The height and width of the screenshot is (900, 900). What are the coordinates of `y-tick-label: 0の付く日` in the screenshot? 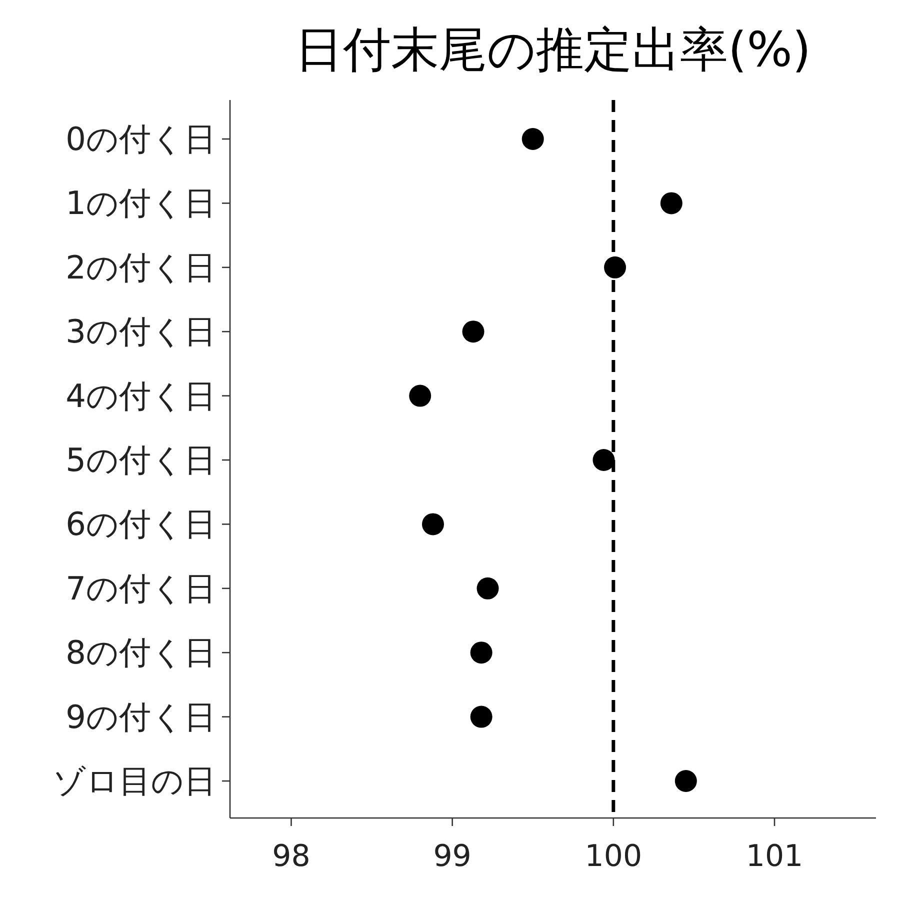 It's located at (141, 139).